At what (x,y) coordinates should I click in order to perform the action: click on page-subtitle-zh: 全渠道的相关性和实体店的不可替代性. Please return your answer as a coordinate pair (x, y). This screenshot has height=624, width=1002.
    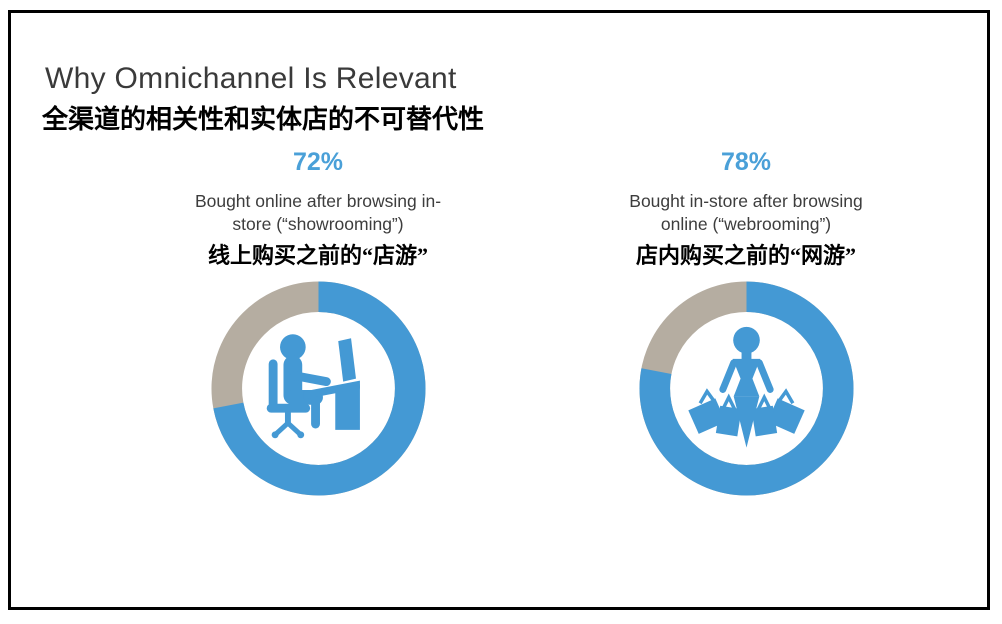
    Looking at the image, I should click on (263, 119).